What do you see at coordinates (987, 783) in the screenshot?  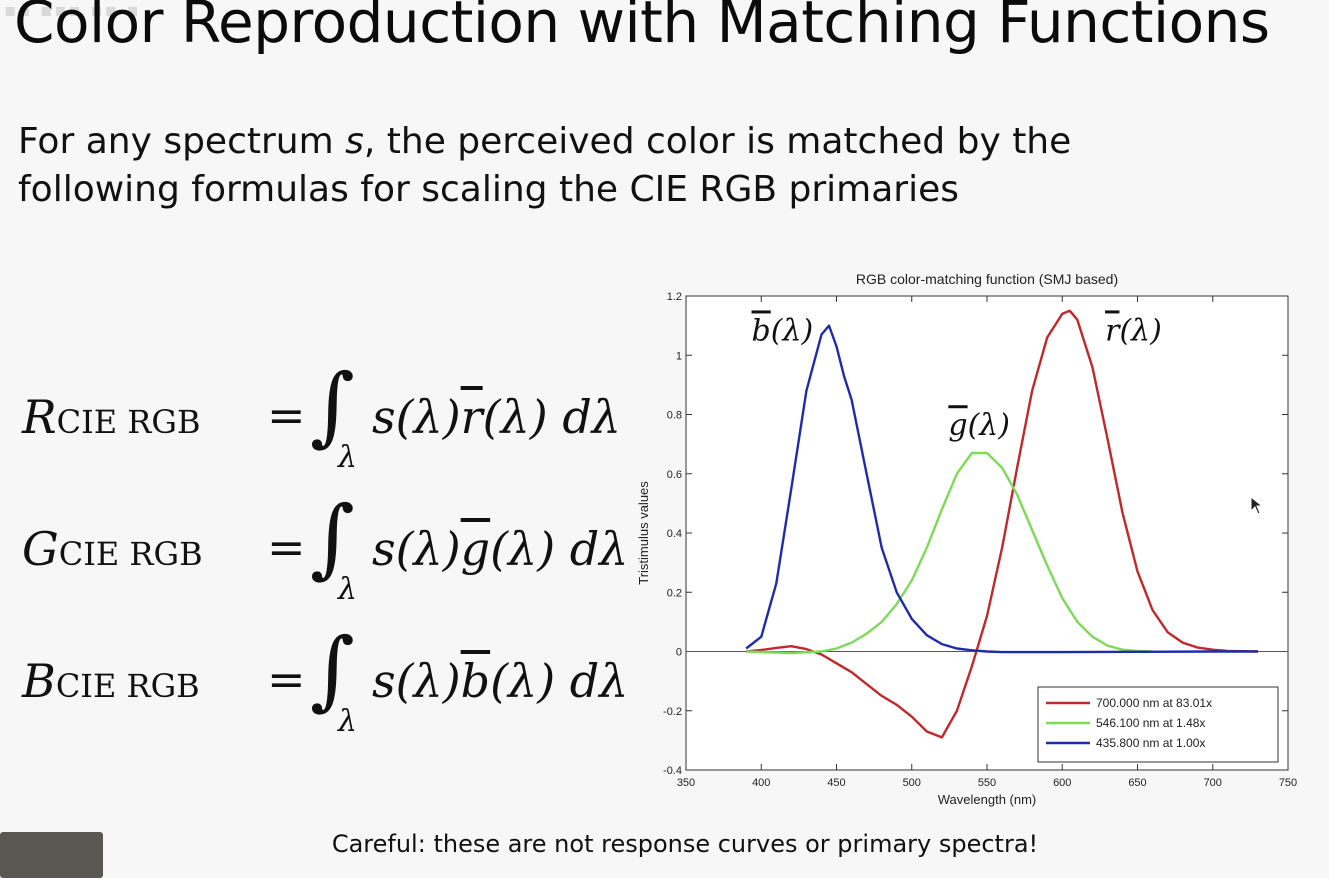 I see `x-tick-label: 550` at bounding box center [987, 783].